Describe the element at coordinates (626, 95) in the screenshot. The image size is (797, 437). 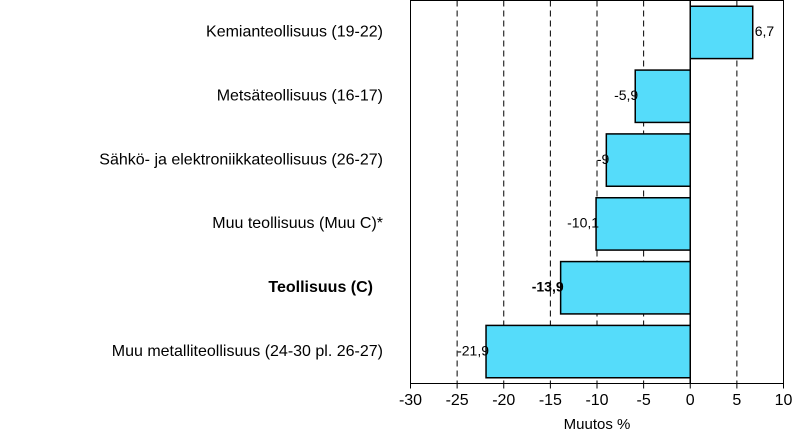
I see `value-label: -5,9` at that location.